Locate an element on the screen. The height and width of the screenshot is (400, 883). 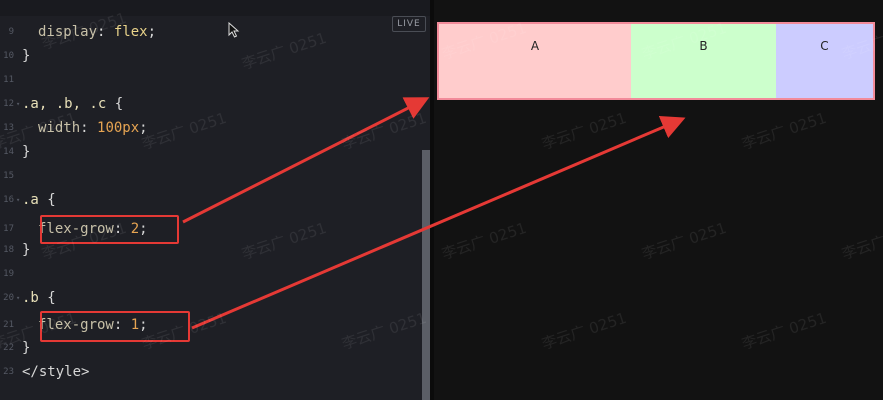
line-number: 11 is located at coordinates (8, 80).